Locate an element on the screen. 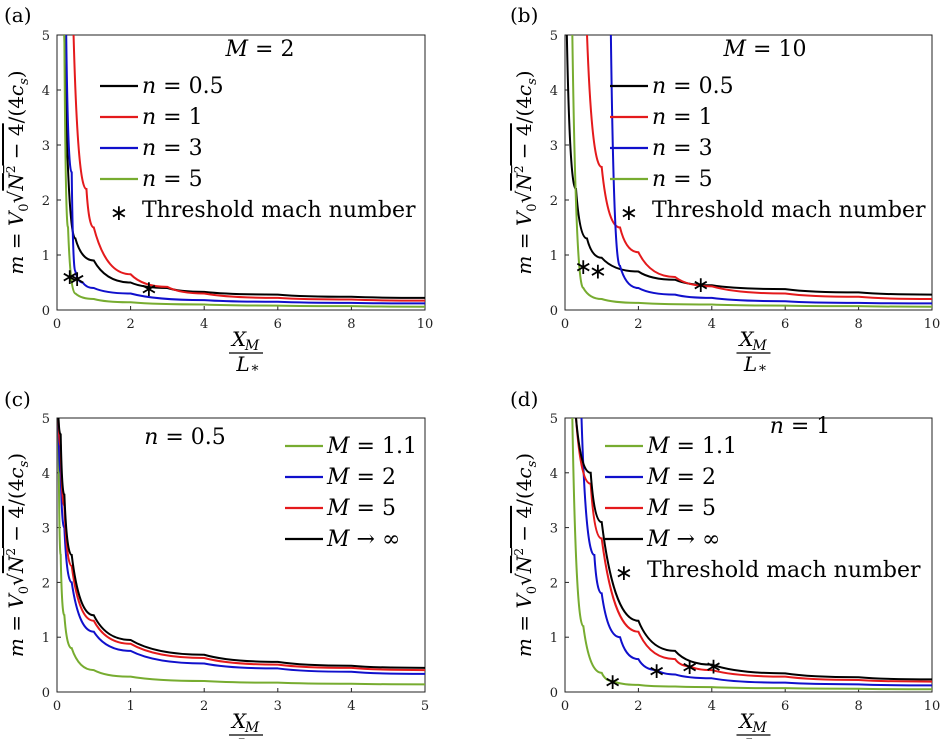  legend-entry: M → ∞ is located at coordinates (363, 539).